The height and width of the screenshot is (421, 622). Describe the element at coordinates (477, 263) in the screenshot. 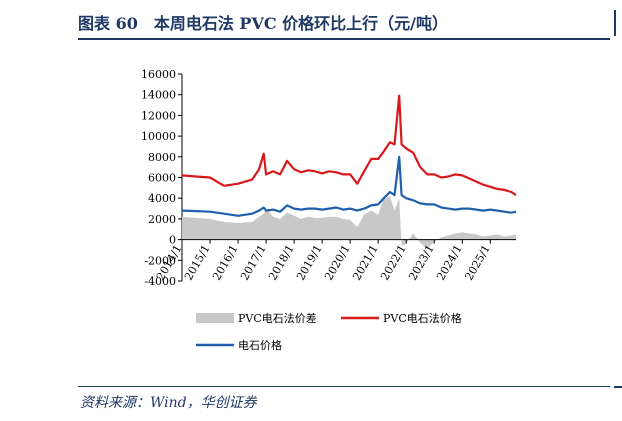

I see `x-tick-label: 2025/1` at that location.